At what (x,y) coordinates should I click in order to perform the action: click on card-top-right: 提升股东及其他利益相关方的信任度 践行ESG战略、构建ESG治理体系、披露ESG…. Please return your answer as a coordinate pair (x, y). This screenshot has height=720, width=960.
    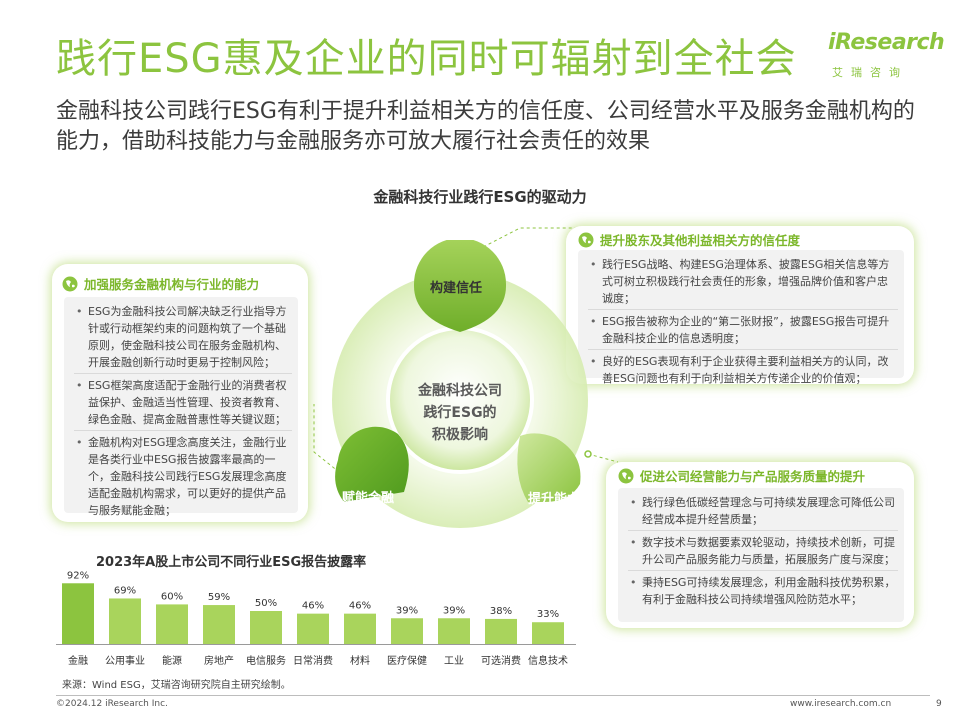
    Looking at the image, I should click on (740, 305).